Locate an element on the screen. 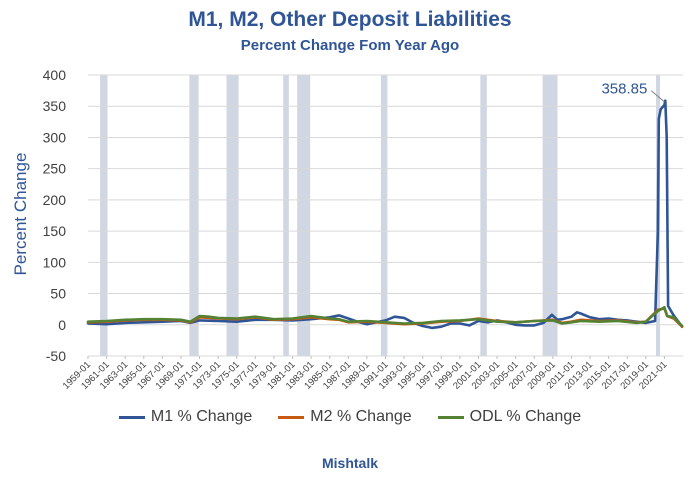  annotation-leader is located at coordinates (658, 96).